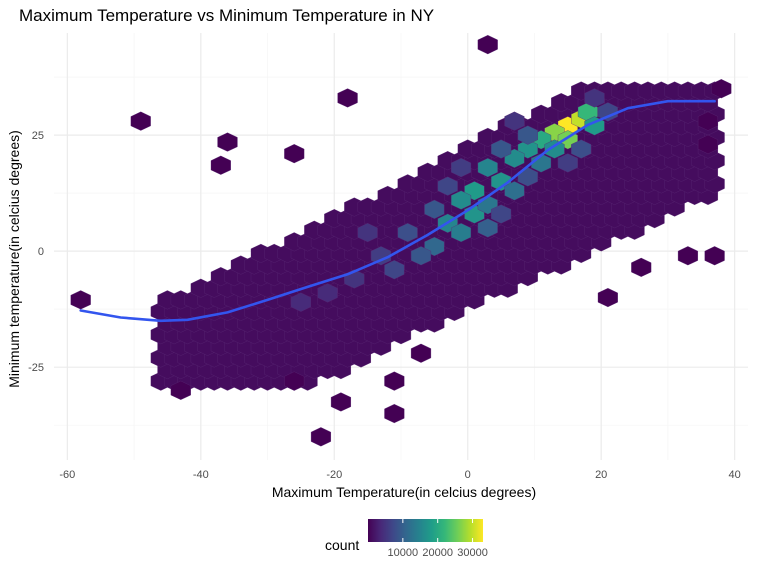 The image size is (768, 576). Describe the element at coordinates (403, 553) in the screenshot. I see `legend-tick-label: 10000` at that location.